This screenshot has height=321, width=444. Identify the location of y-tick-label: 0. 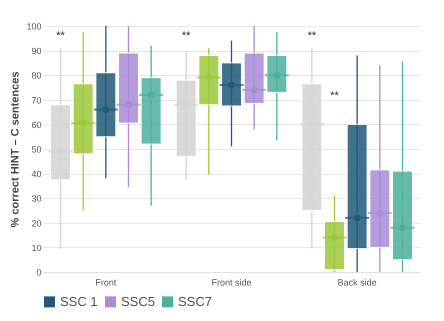
(39, 273).